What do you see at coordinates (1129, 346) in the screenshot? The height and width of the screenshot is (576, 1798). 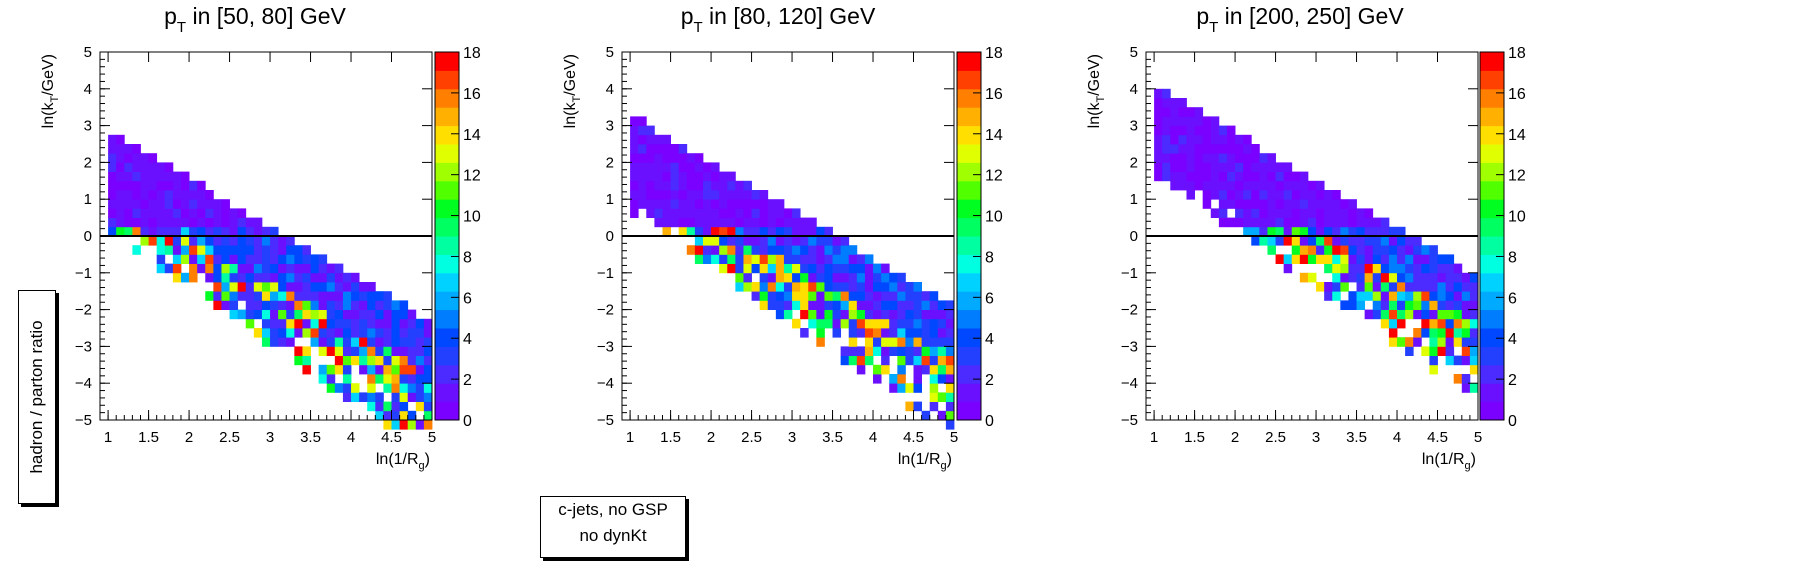 I see `y-tick-label: −3` at bounding box center [1129, 346].